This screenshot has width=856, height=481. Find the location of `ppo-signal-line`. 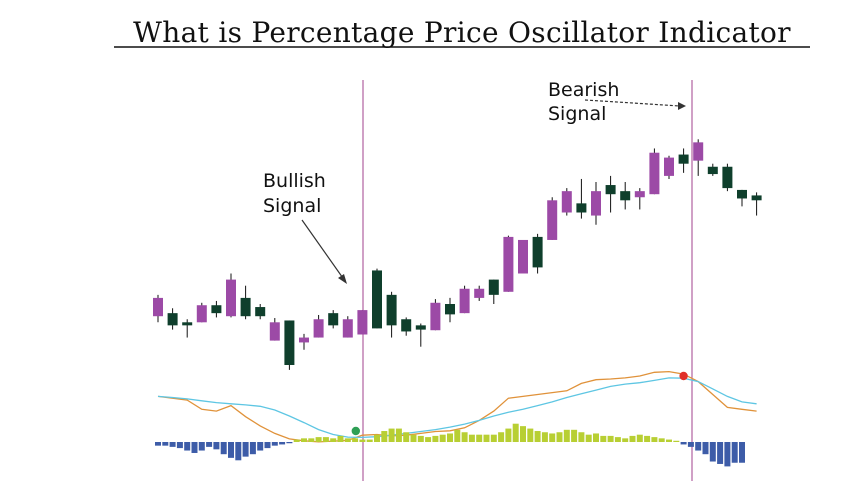

ppo-signal-line is located at coordinates (457, 408).